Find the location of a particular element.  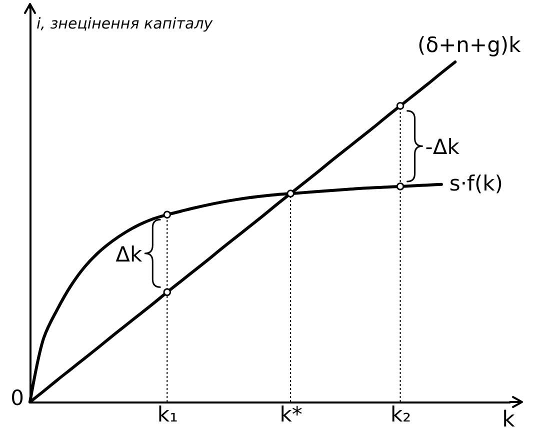

series-label: (δ+n+g)k is located at coordinates (470, 45).